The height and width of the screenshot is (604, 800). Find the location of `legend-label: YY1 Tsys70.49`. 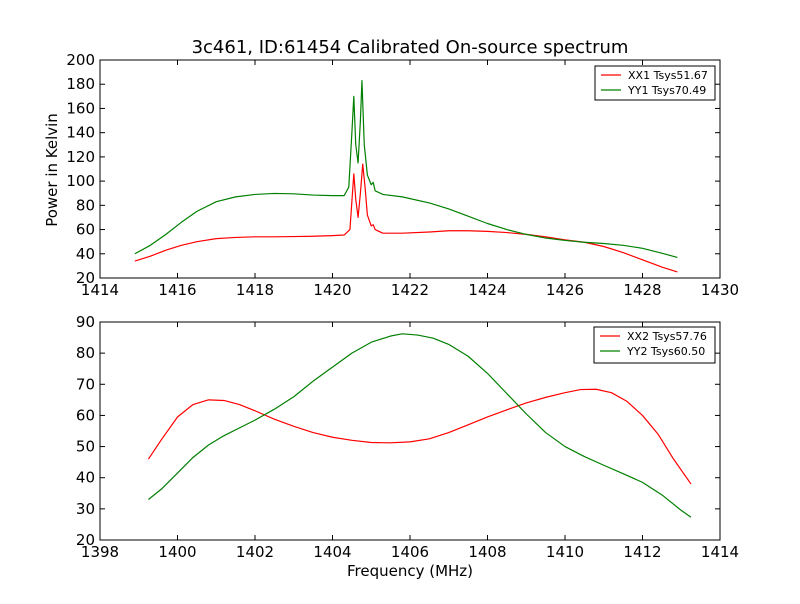

legend-label: YY1 Tsys70.49 is located at coordinates (666, 90).